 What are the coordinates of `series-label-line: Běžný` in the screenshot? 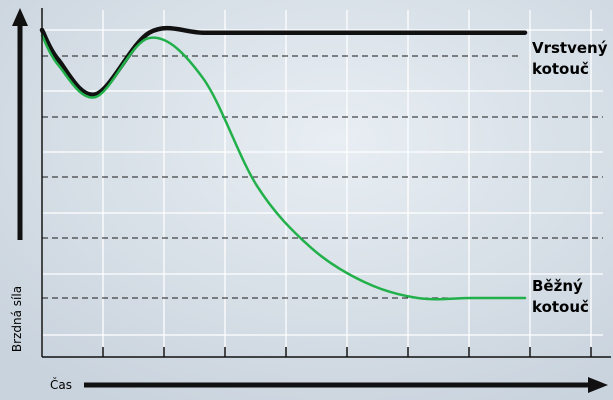 It's located at (557, 286).